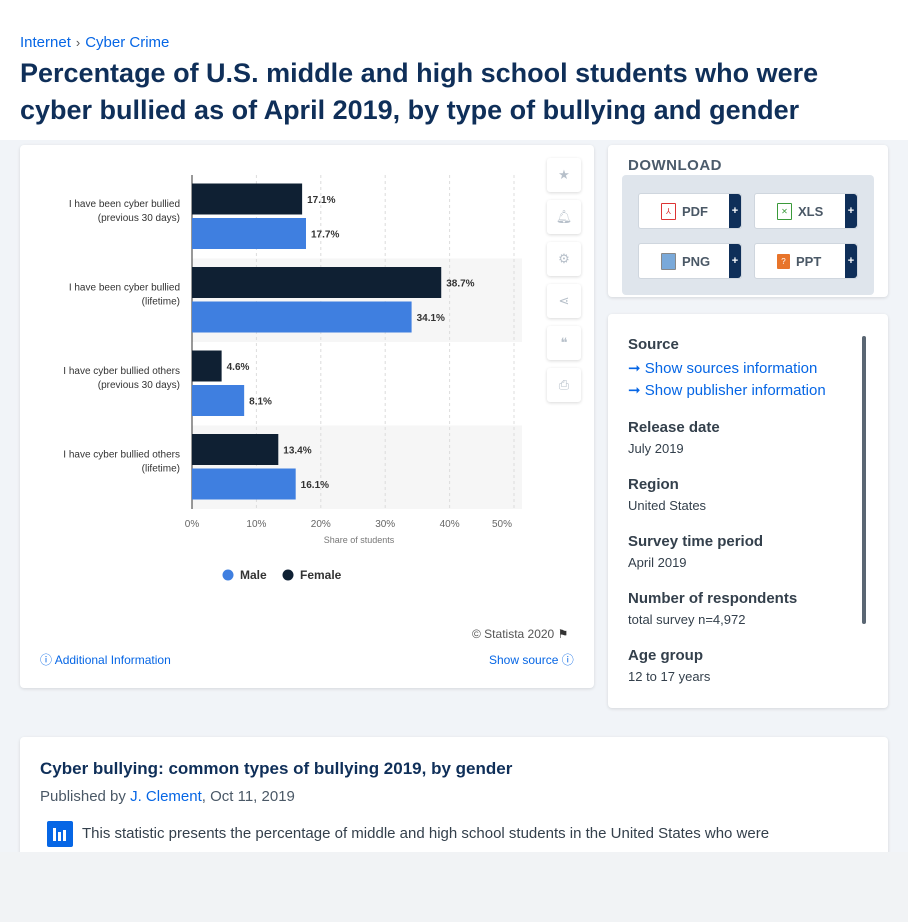 The image size is (908, 922). What do you see at coordinates (665, 655) in the screenshot?
I see `age-group-label: Age group` at bounding box center [665, 655].